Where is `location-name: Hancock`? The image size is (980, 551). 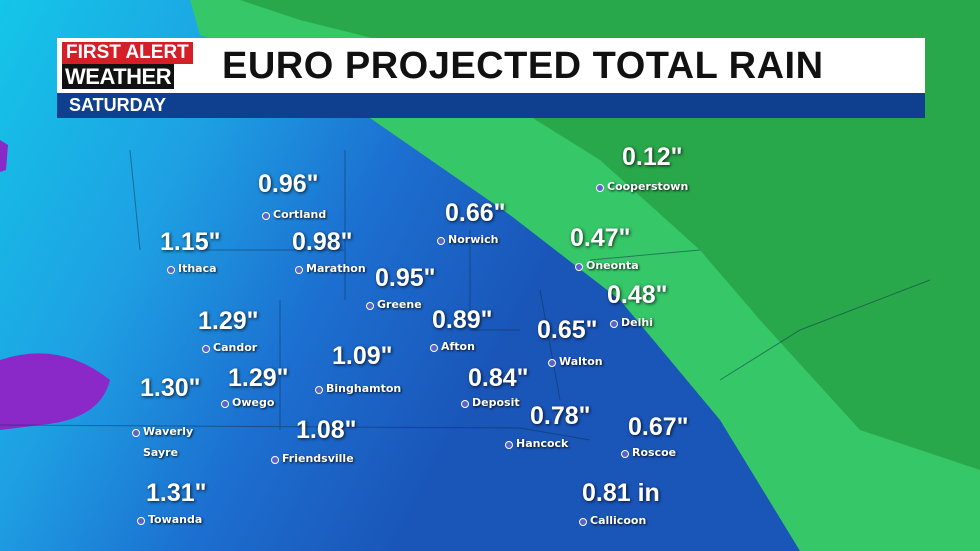
location-name: Hancock is located at coordinates (542, 443).